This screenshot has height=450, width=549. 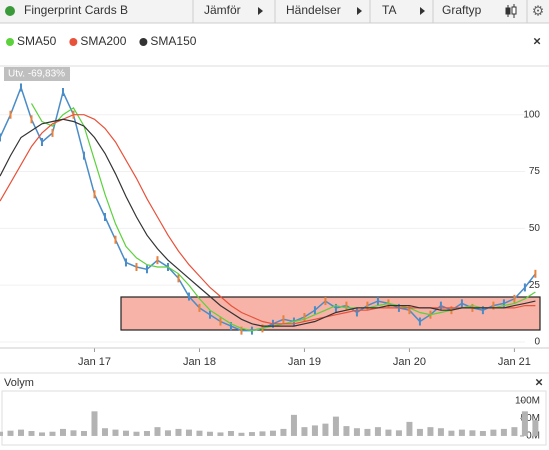 What do you see at coordinates (313, 10) in the screenshot?
I see `menu-item: Händelser` at bounding box center [313, 10].